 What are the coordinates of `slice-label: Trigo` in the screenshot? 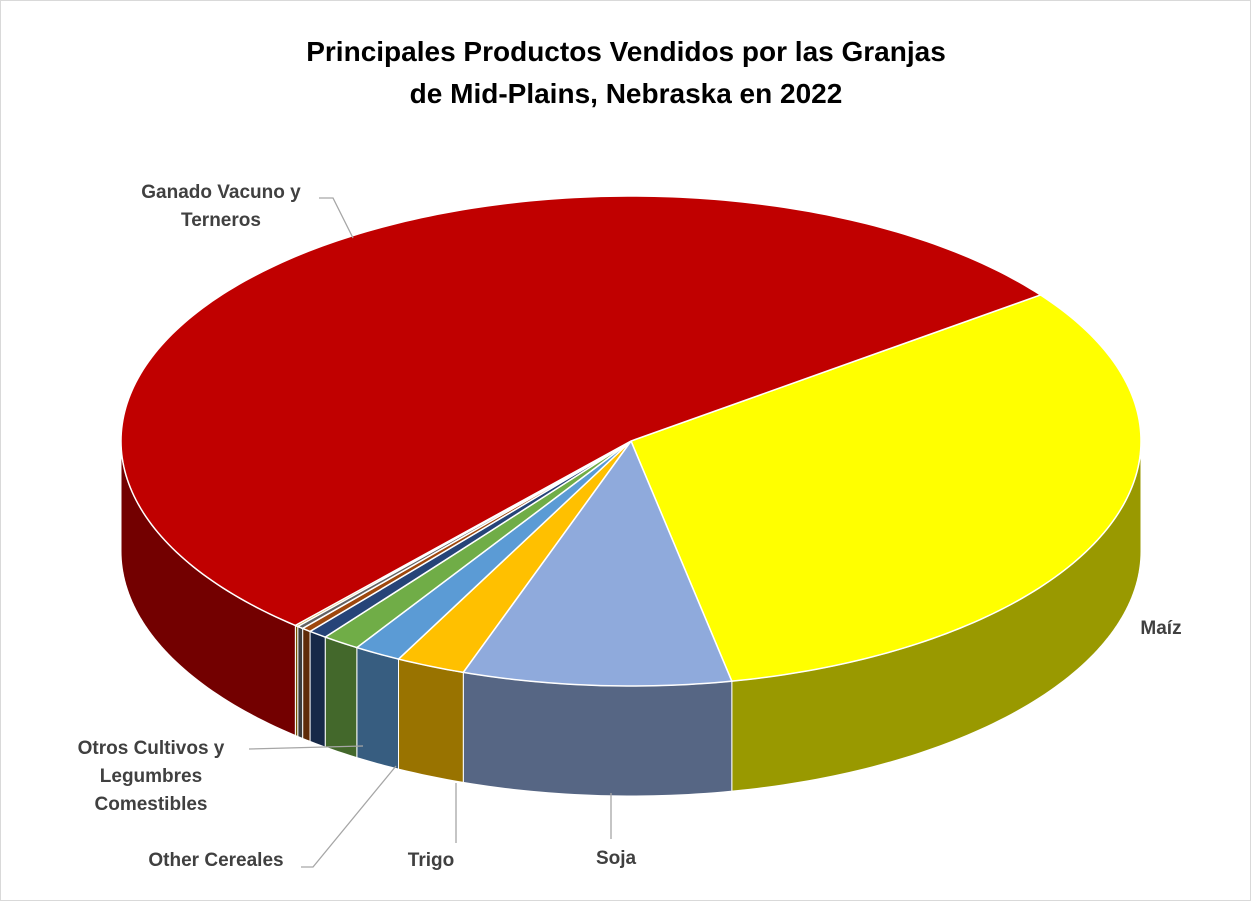 It's located at (431, 860).